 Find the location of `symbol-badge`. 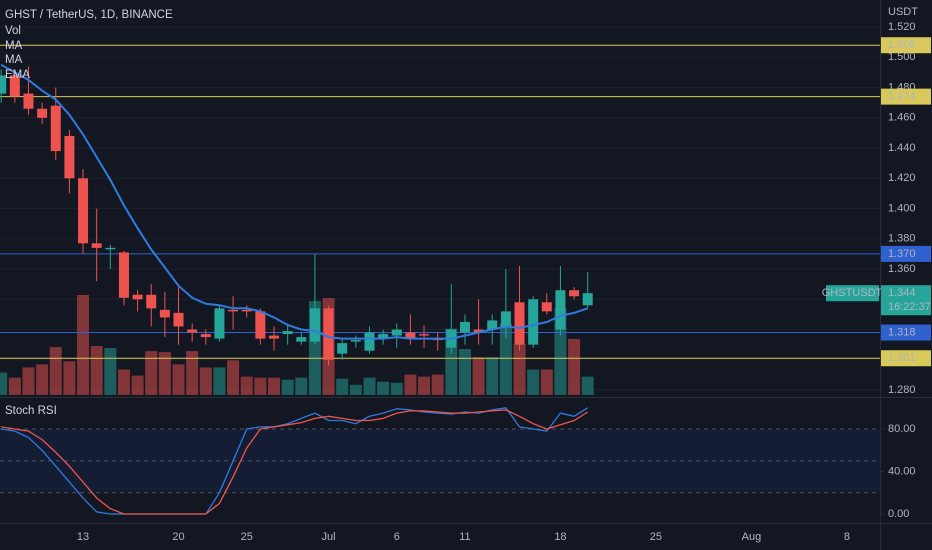

symbol-badge is located at coordinates (852, 293).